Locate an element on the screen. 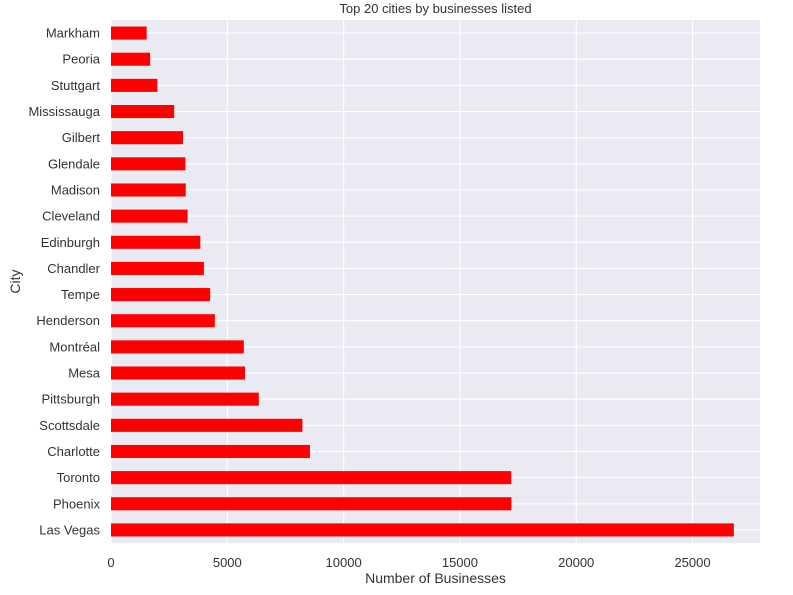 The image size is (793, 595). y-tick-label: Cleveland is located at coordinates (71, 216).